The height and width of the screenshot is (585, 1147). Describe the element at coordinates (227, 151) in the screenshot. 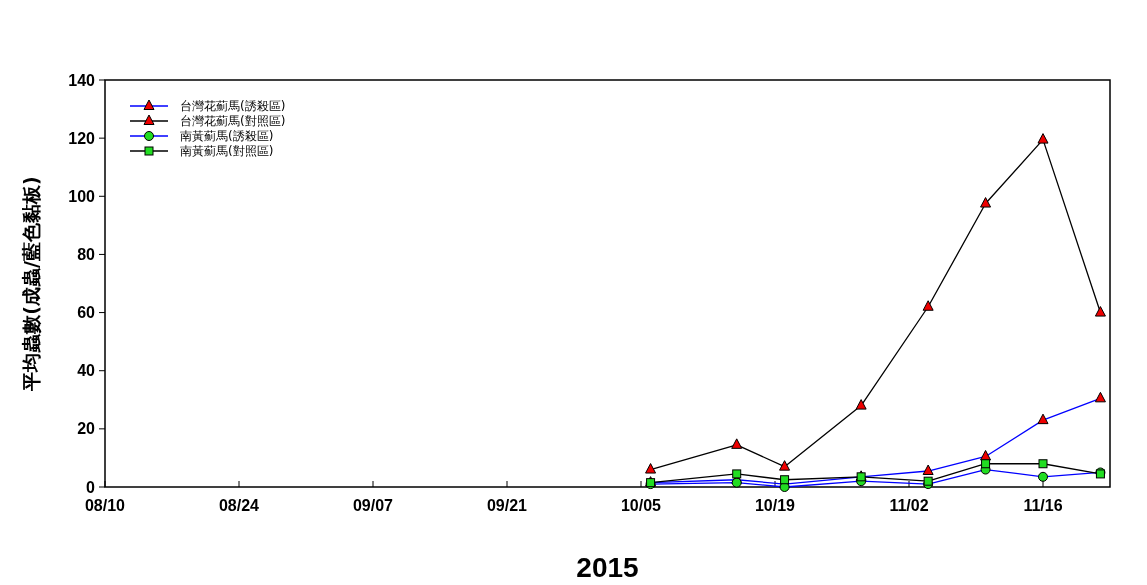

I see `legend-label: 南黃薊馬(對照區)` at that location.